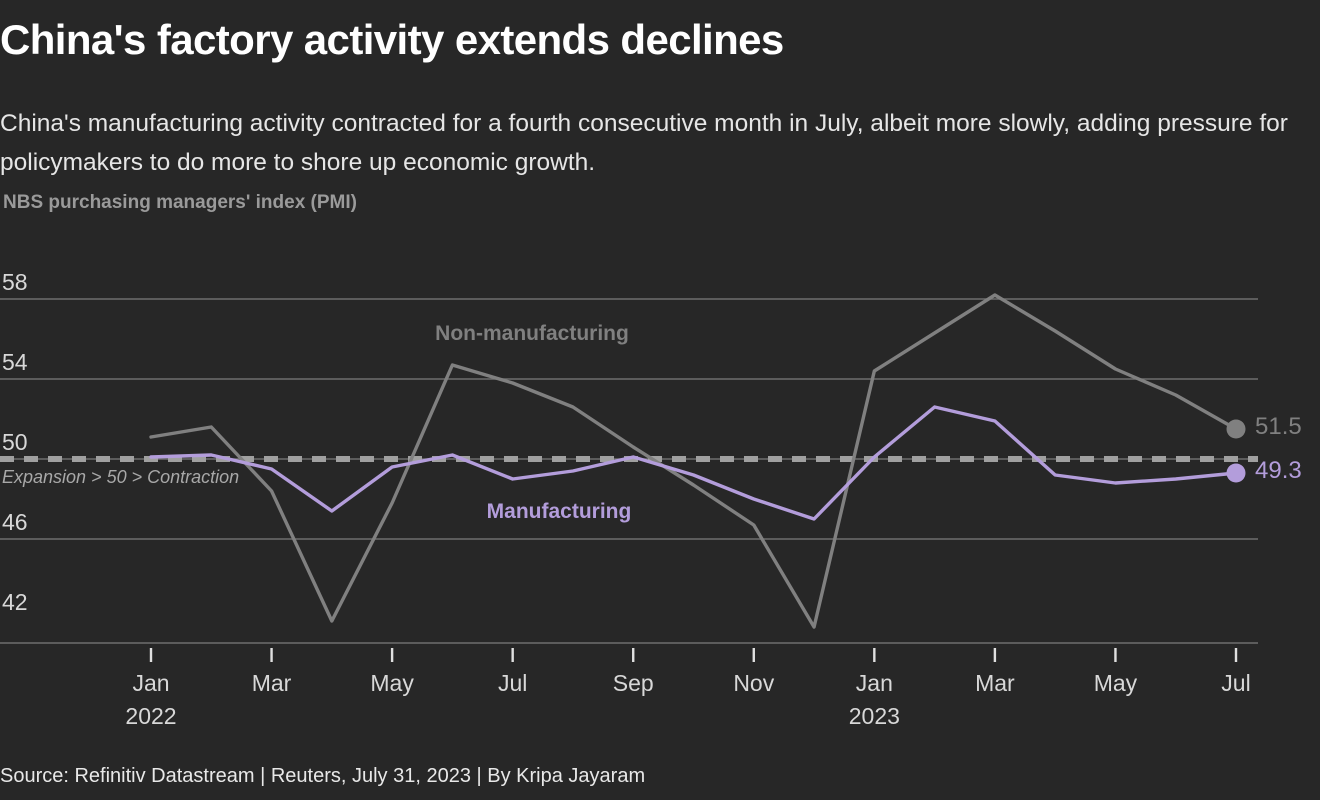 This screenshot has width=1320, height=800. I want to click on x-axis-label-month: Sep, so click(633, 683).